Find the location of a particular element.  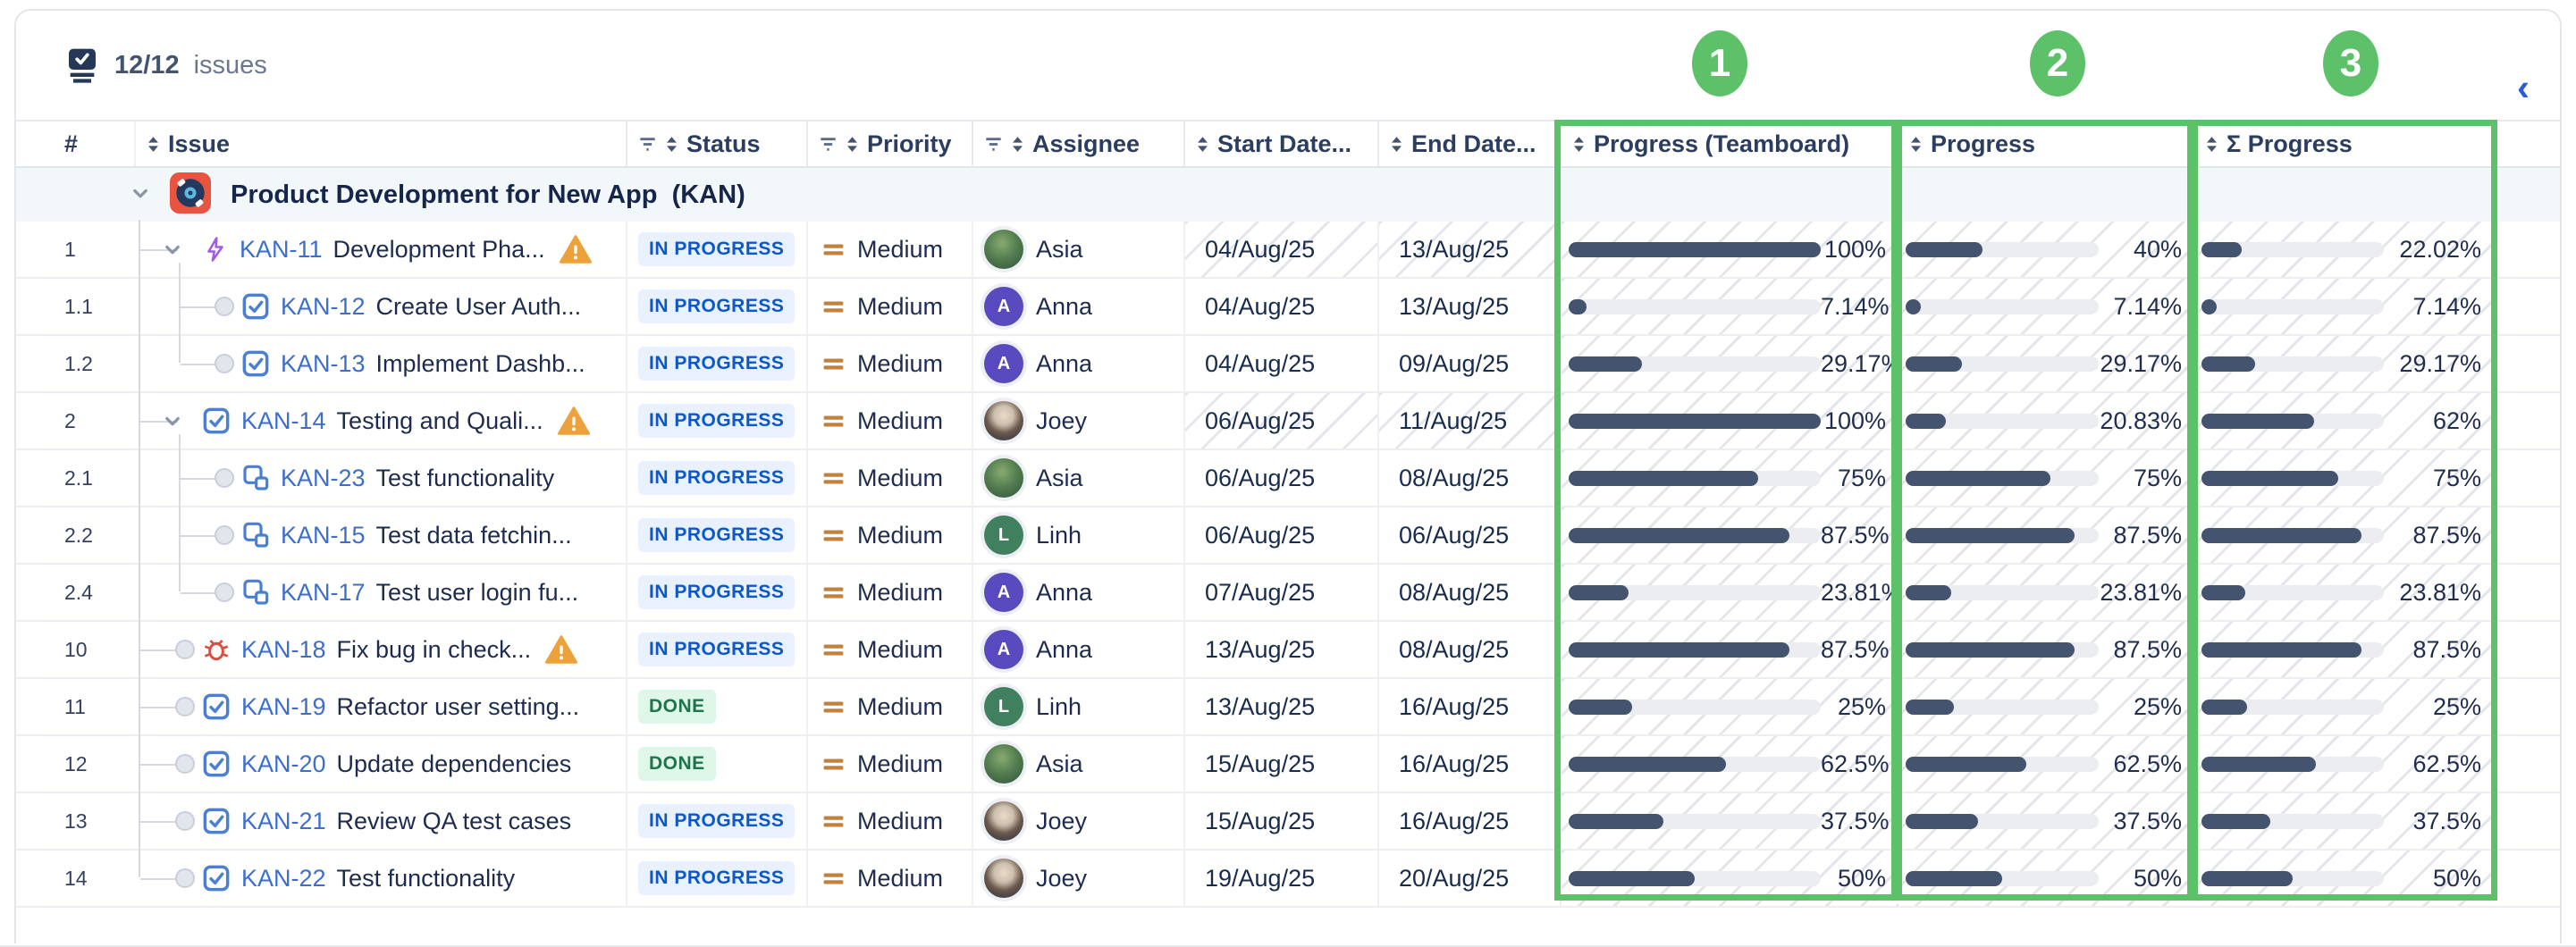

end-date-cell: 13/Aug/25 is located at coordinates (1471, 249).